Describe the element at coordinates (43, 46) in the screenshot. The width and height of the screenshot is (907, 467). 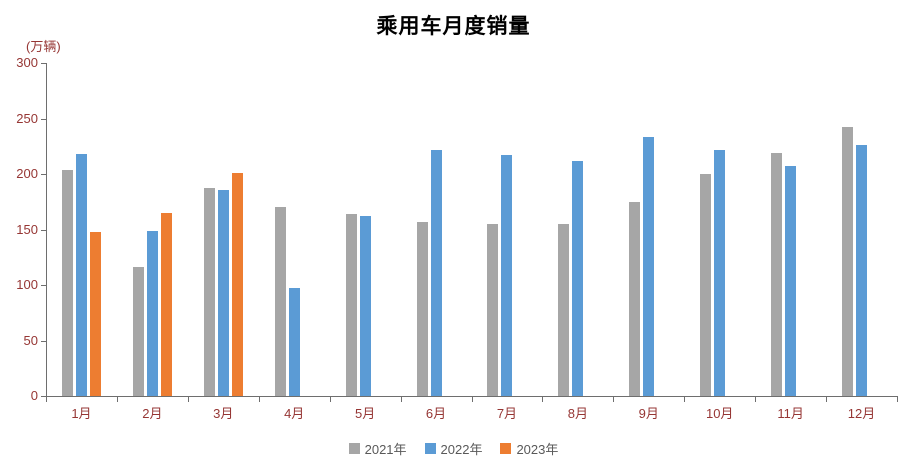
I see `y-axis-unit-label: (万辆)` at that location.